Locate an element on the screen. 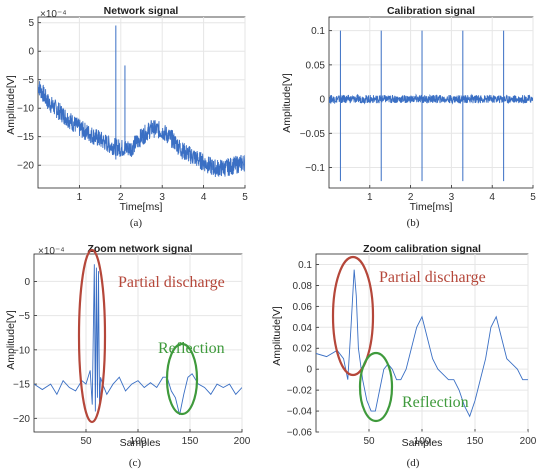 Image resolution: width=550 pixels, height=474 pixels. panel-c-exponent: ×10⁻⁴ is located at coordinates (51, 251).